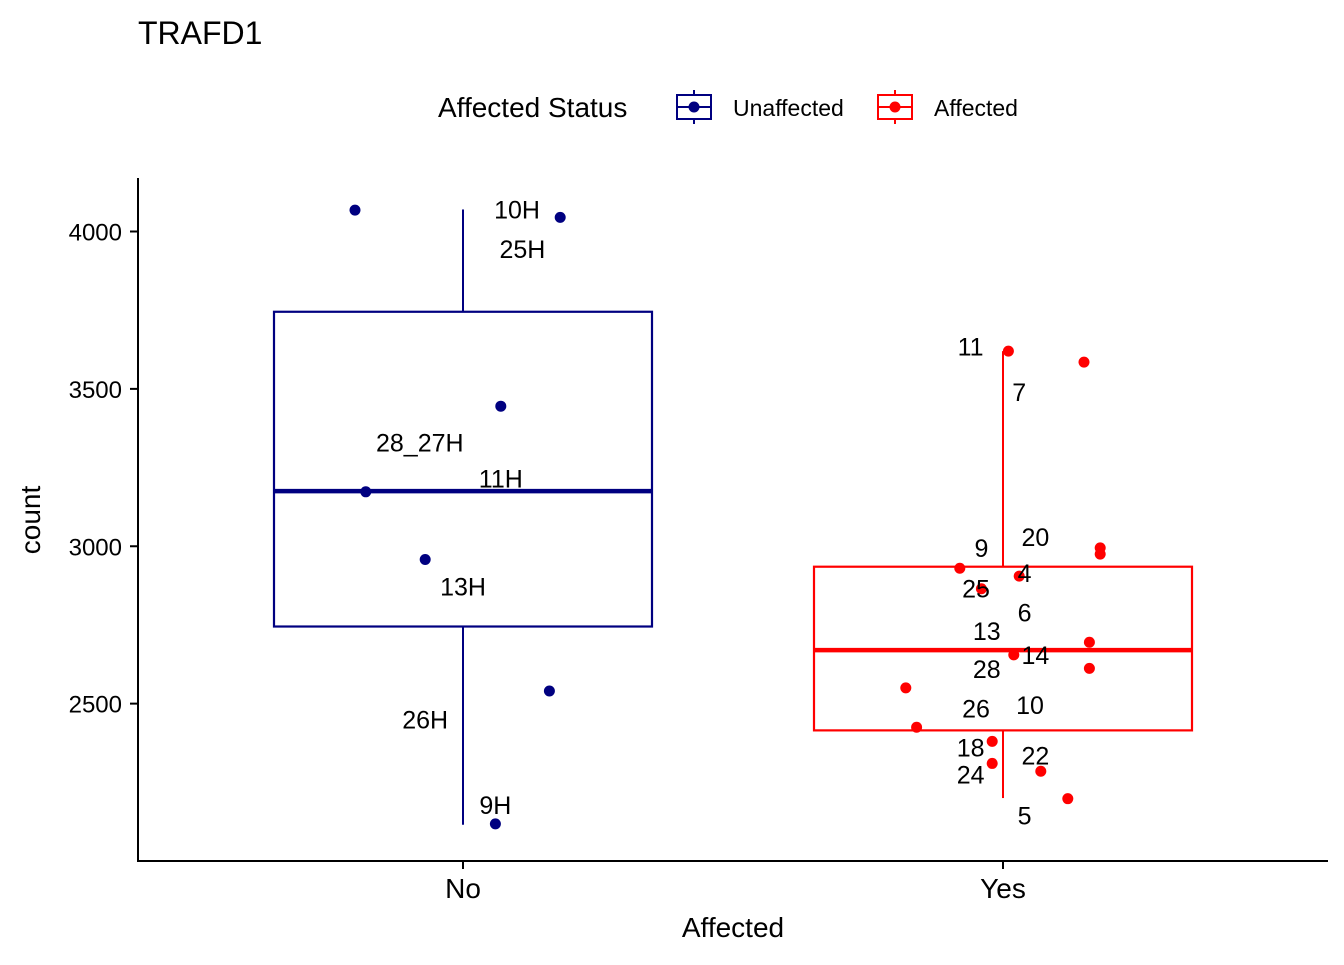  What do you see at coordinates (971, 775) in the screenshot?
I see `point-label-affected-24: 24` at bounding box center [971, 775].